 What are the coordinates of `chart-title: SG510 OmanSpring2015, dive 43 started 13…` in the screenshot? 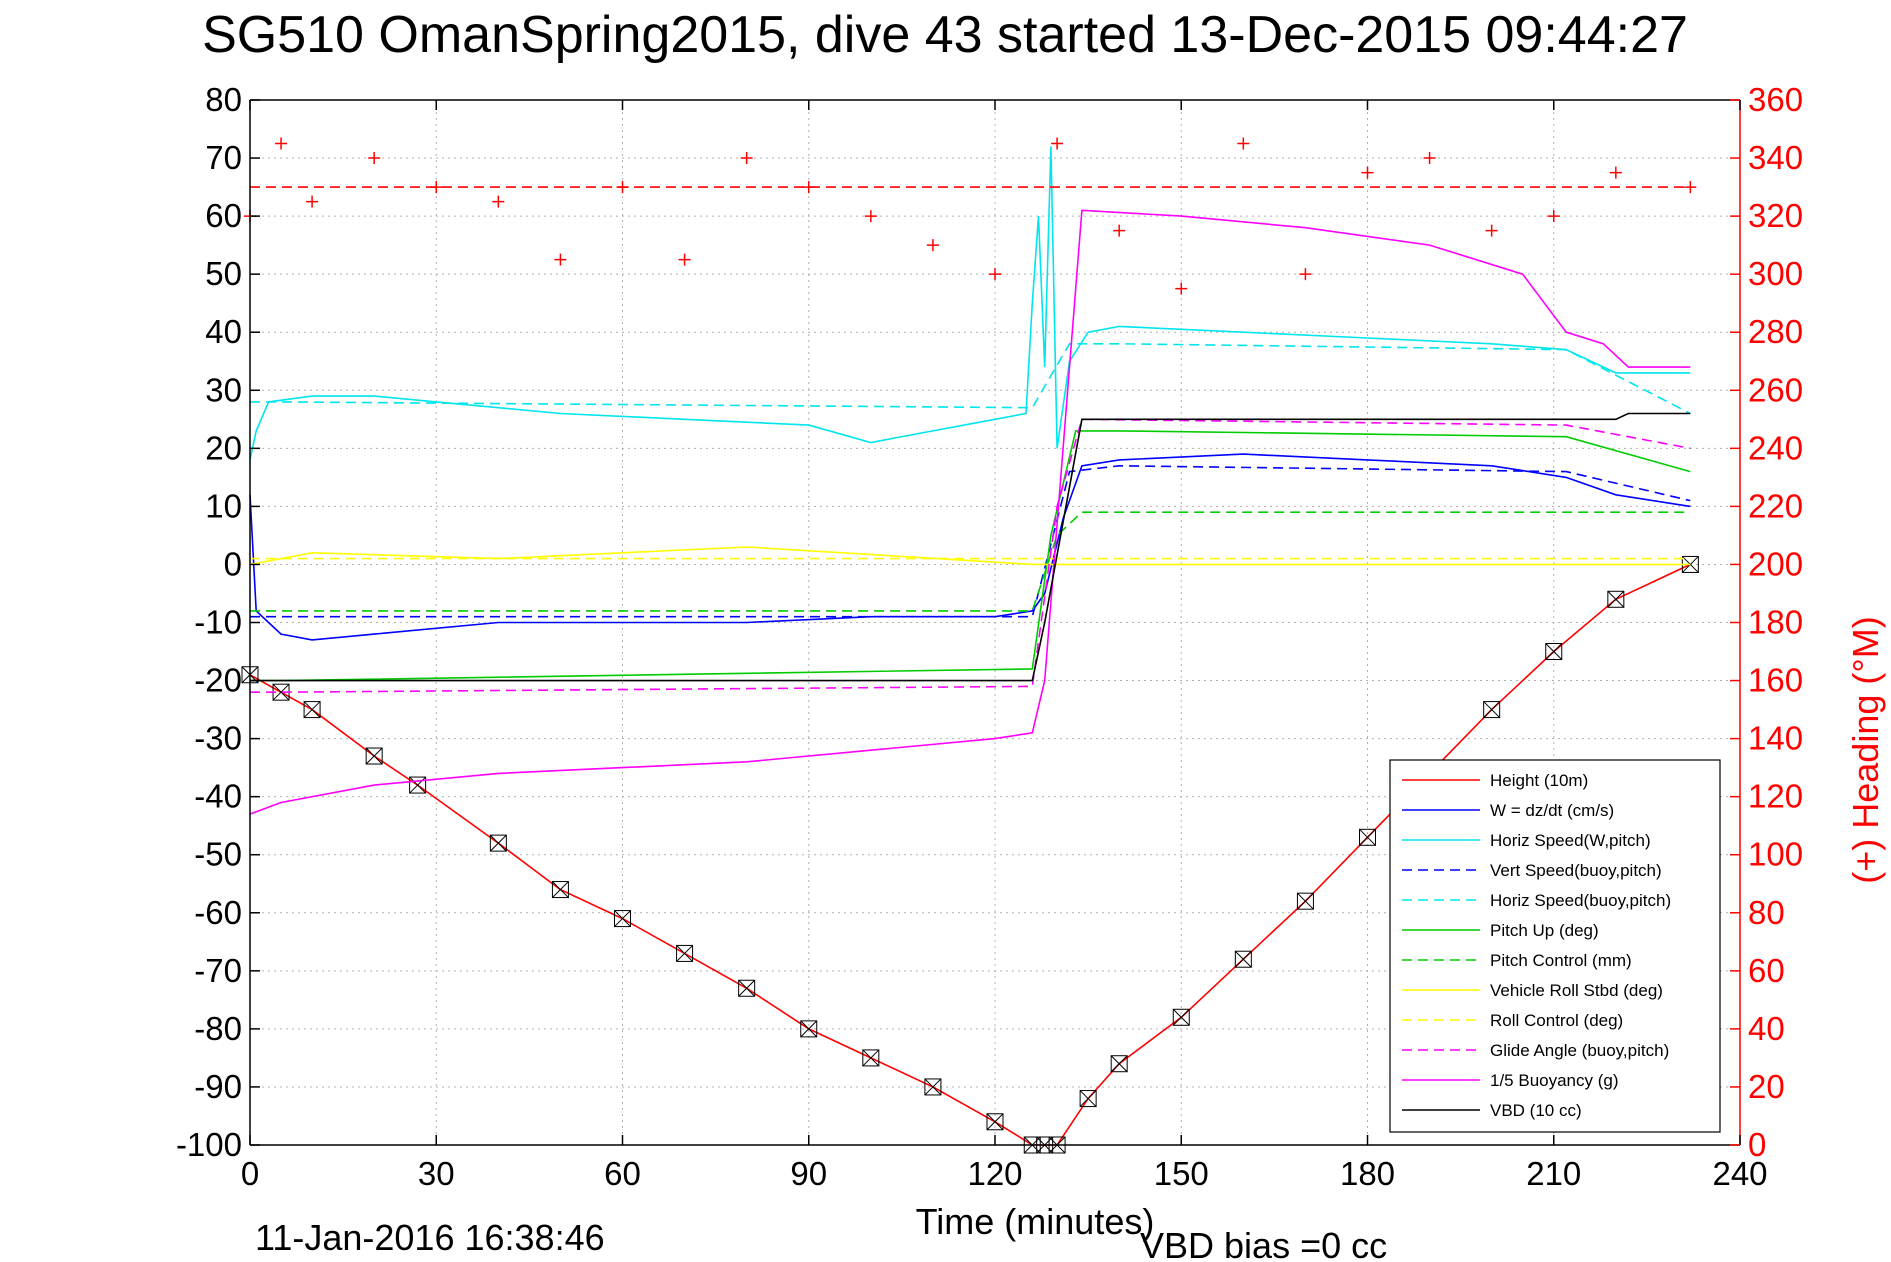 It's located at (945, 35).